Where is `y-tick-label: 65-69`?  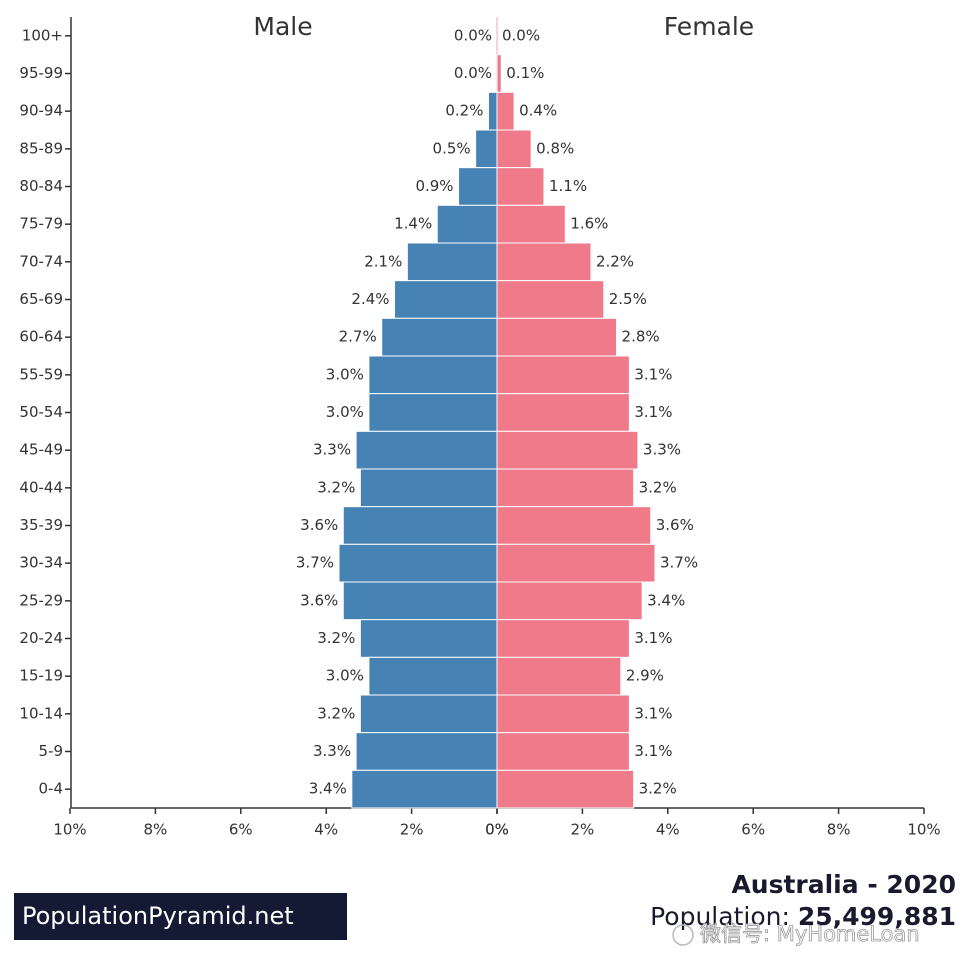
y-tick-label: 65-69 is located at coordinates (41, 299).